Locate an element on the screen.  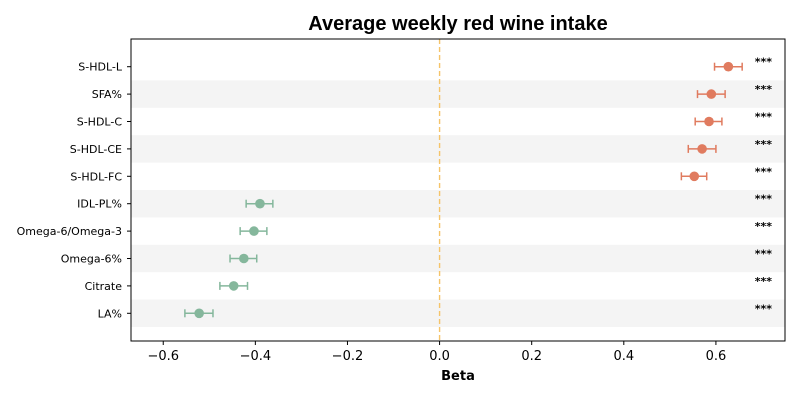
x-tick-label: 0.6 is located at coordinates (716, 356).